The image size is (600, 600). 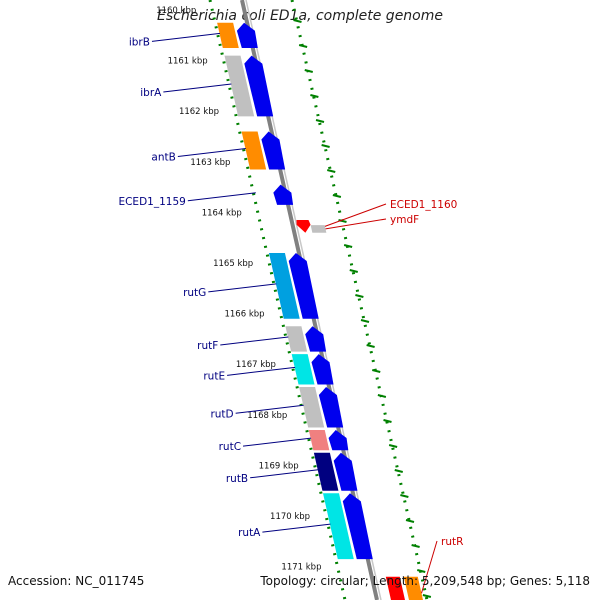 I want to click on tick-label-1161: 1161 kbp, so click(x=188, y=62).